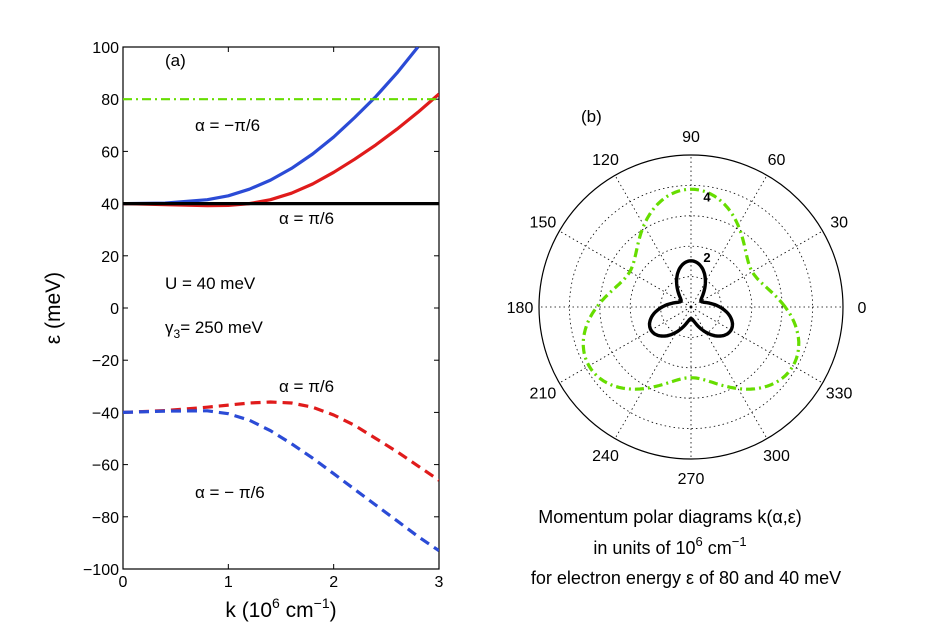 The image size is (945, 639). Describe the element at coordinates (169, 327) in the screenshot. I see `gamma-symbol: γ` at that location.